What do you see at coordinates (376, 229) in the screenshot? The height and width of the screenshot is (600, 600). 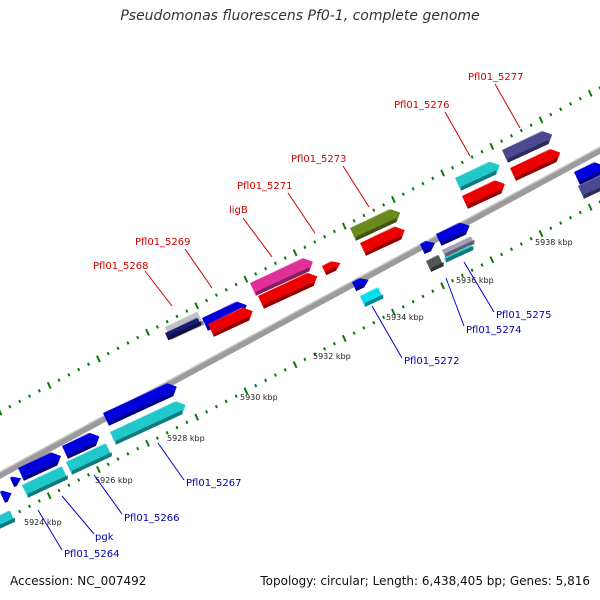 I see `gene-olive-5273-shadow` at bounding box center [376, 229].